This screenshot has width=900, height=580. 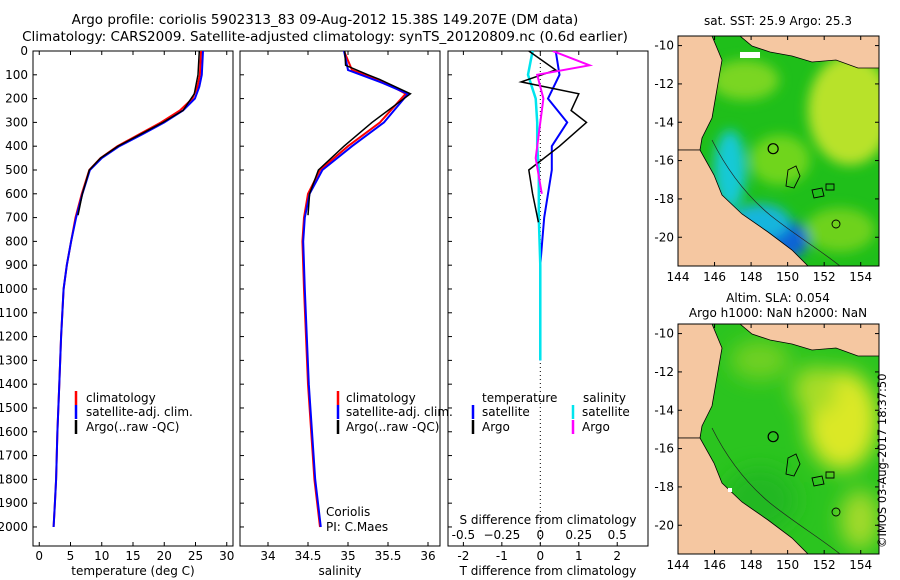 I want to click on depth-tick-label: 1500, so click(x=14, y=408).